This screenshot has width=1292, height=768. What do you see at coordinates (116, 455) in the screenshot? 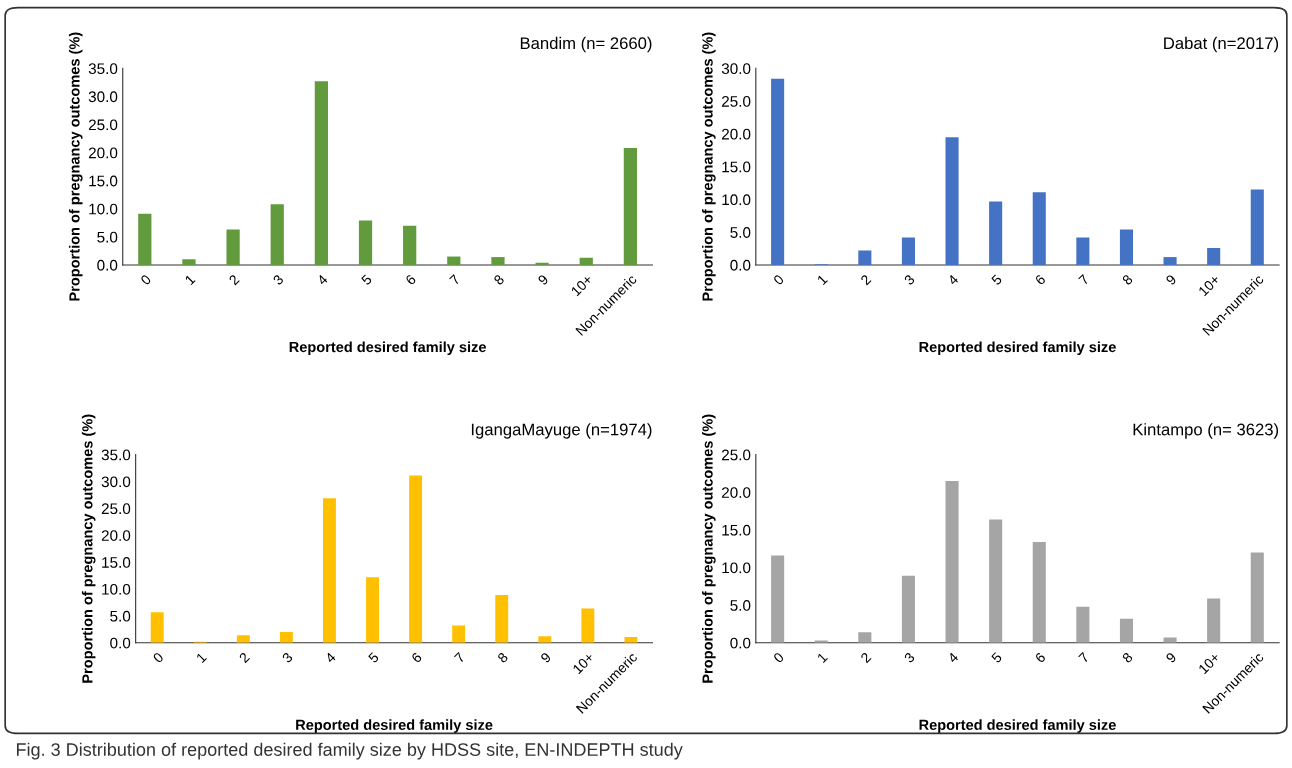
I see `y-tick-label: 35.0` at bounding box center [116, 455].